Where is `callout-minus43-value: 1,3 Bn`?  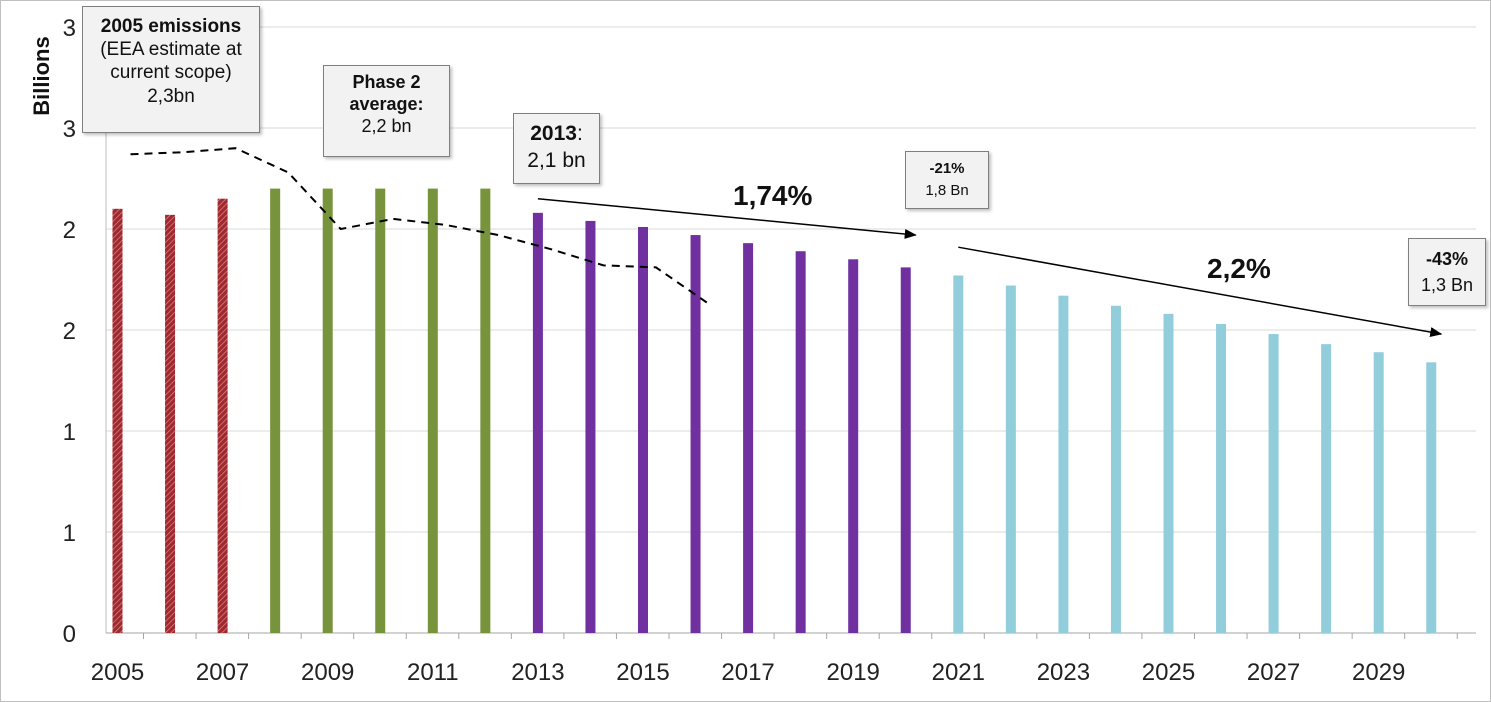 callout-minus43-value: 1,3 Bn is located at coordinates (1447, 285).